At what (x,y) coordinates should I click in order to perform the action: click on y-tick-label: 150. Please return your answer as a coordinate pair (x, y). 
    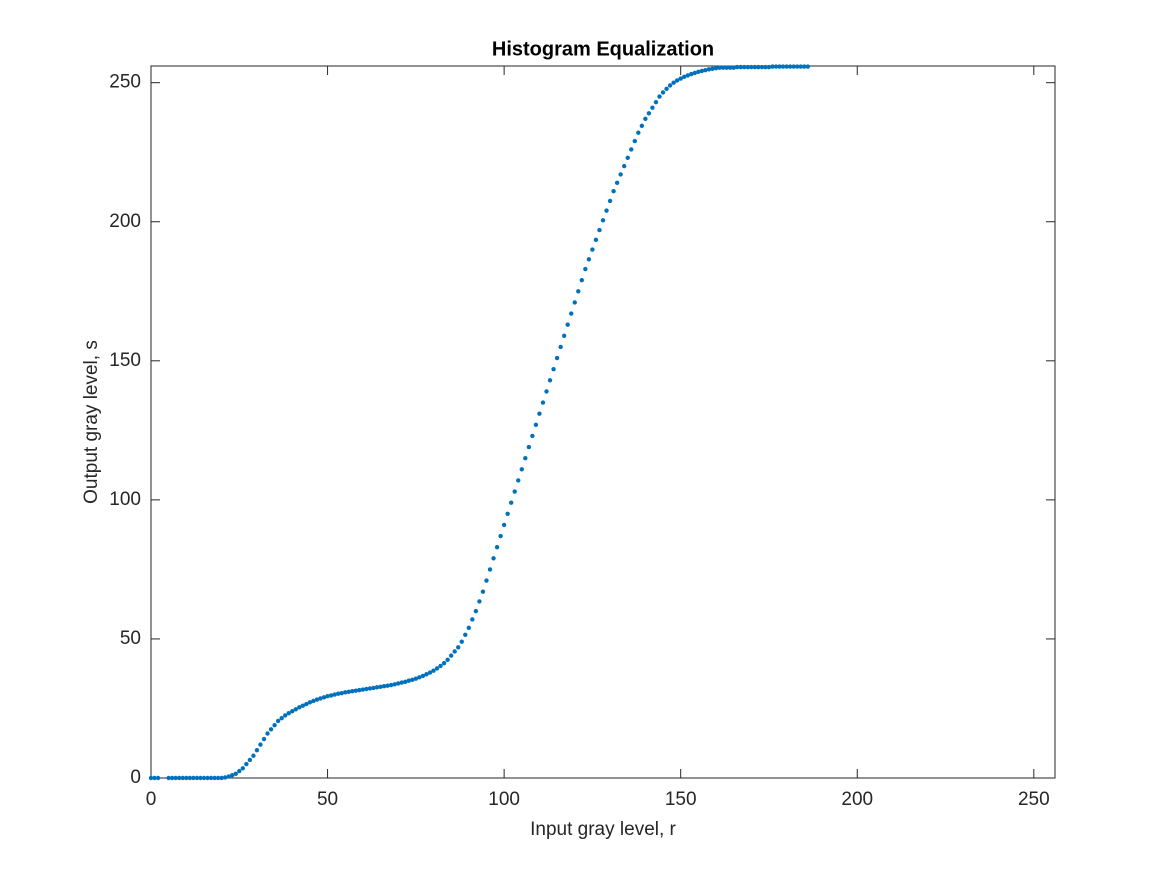
    Looking at the image, I should click on (125, 360).